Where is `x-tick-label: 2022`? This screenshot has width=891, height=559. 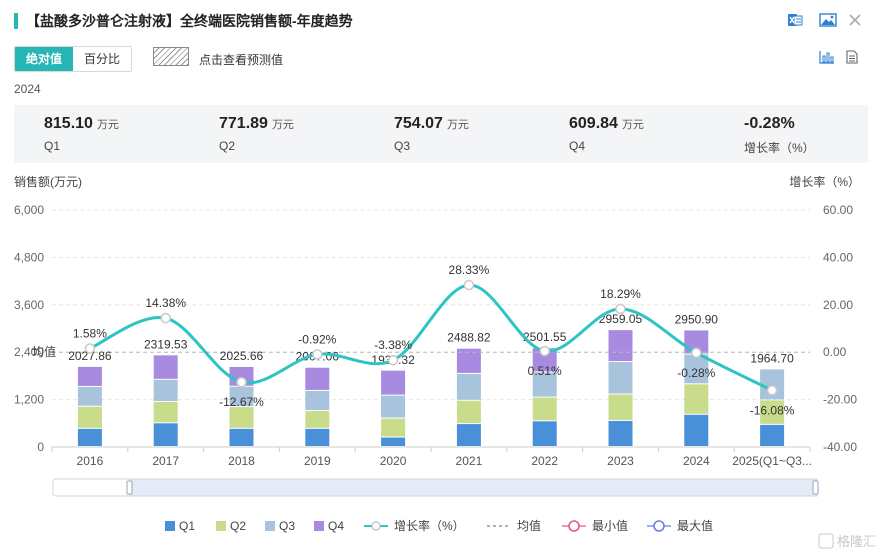
x-tick-label: 2022 is located at coordinates (544, 461).